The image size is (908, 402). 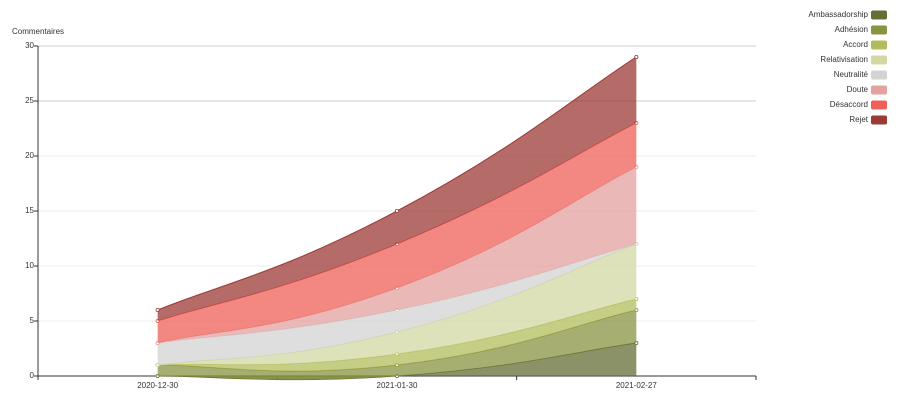 What do you see at coordinates (858, 119) in the screenshot?
I see `legend-label: Rejet` at bounding box center [858, 119].